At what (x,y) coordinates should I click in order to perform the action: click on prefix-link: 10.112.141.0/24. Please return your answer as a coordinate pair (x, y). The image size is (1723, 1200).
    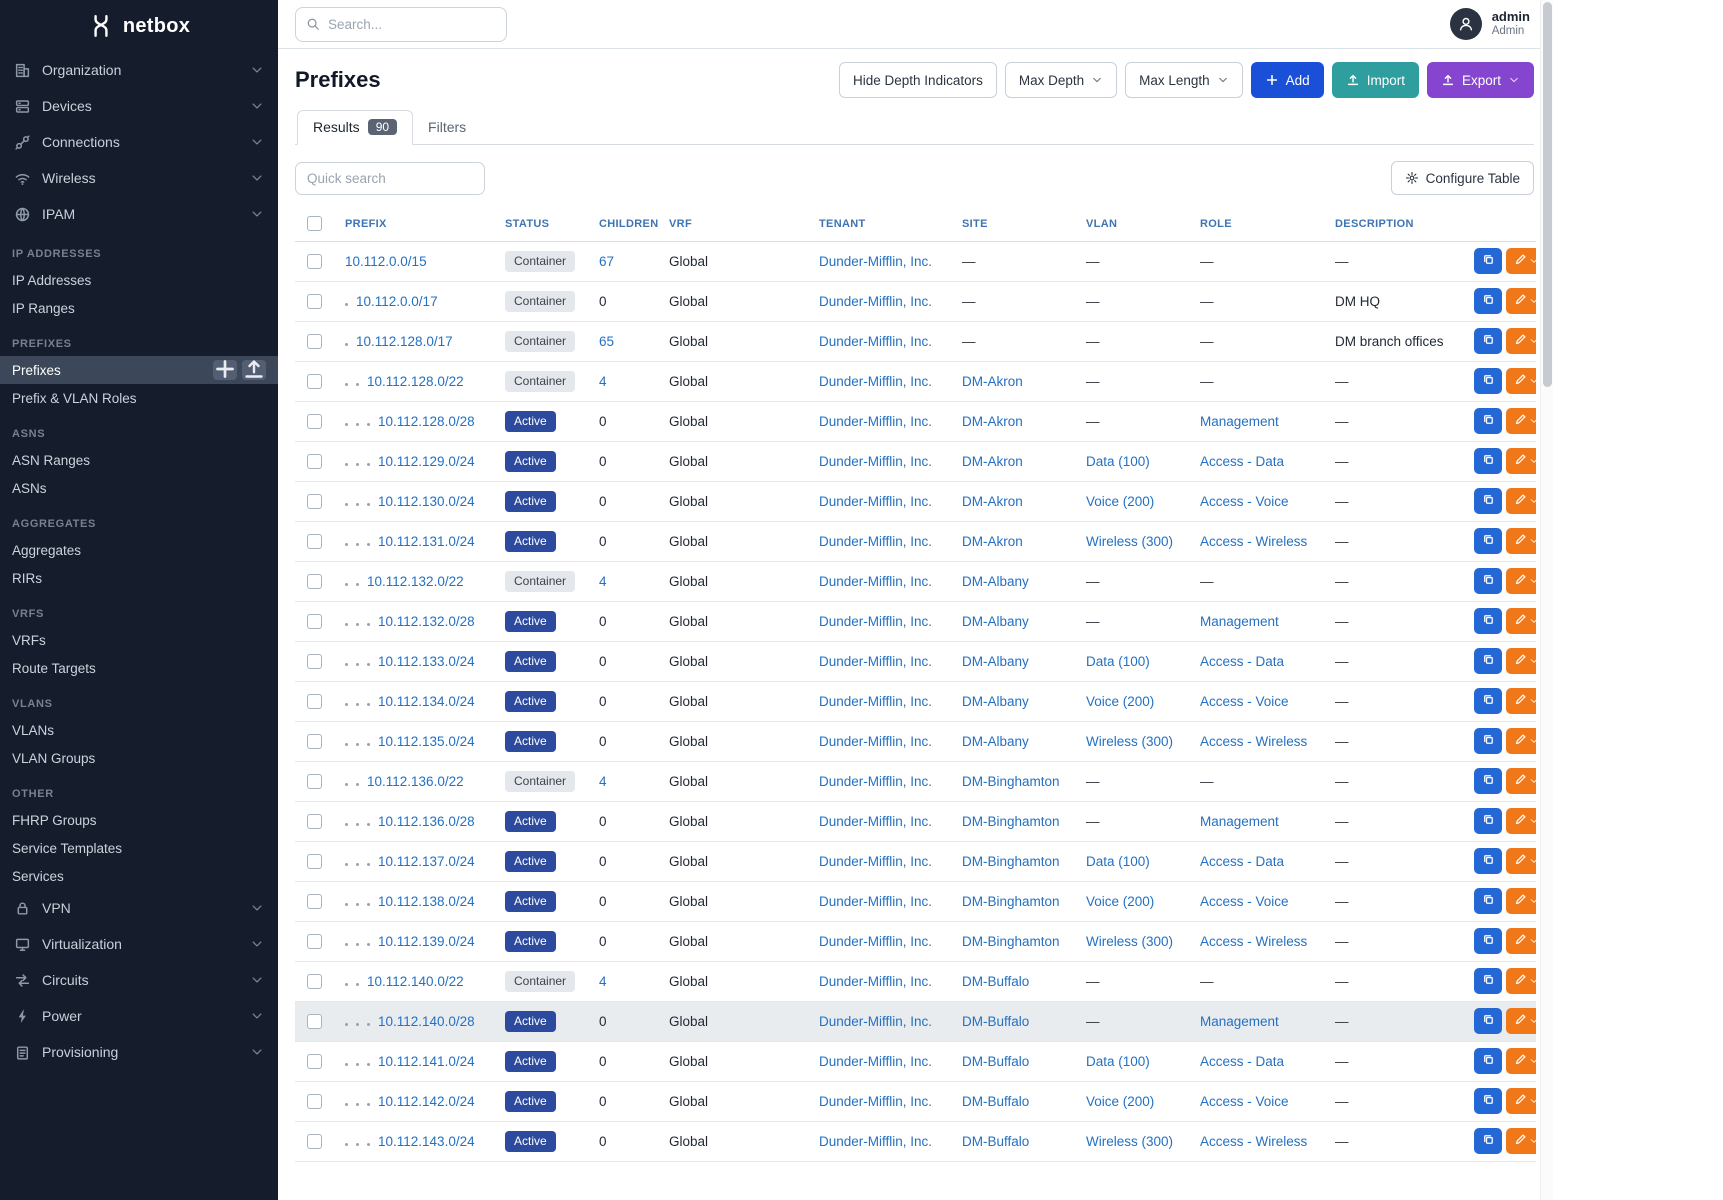
    Looking at the image, I should click on (426, 1061).